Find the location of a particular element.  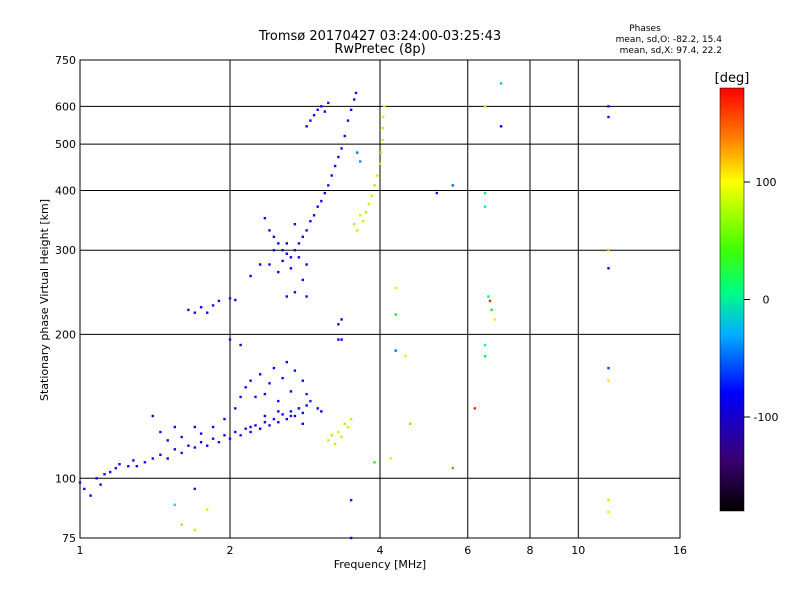

phase-colorbar: [deg] is located at coordinates (732, 291).